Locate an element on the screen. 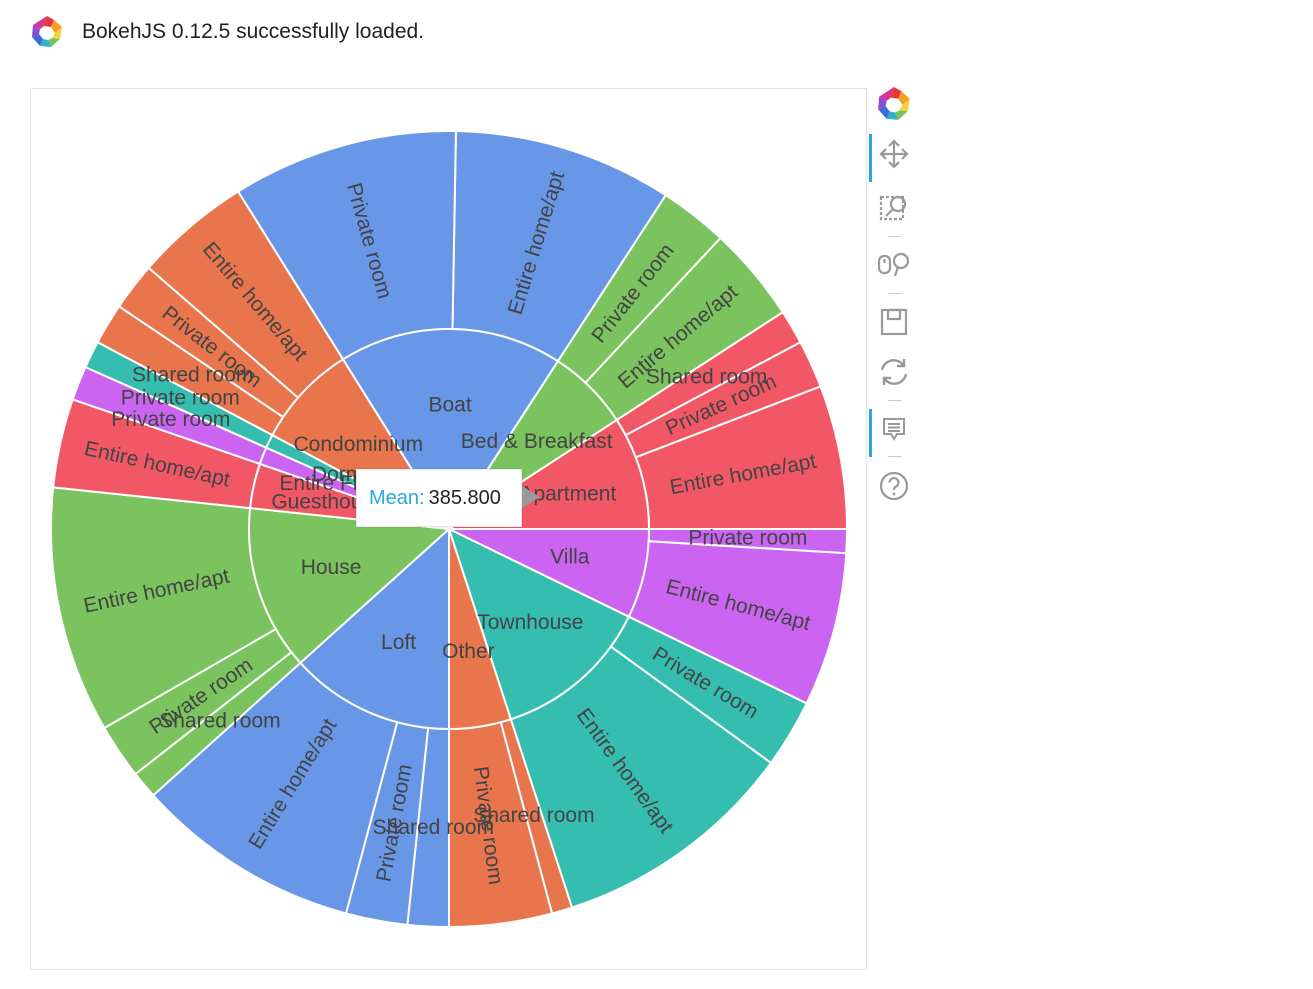 The height and width of the screenshot is (989, 1313). inner-label-condominium: Condominium is located at coordinates (359, 444).